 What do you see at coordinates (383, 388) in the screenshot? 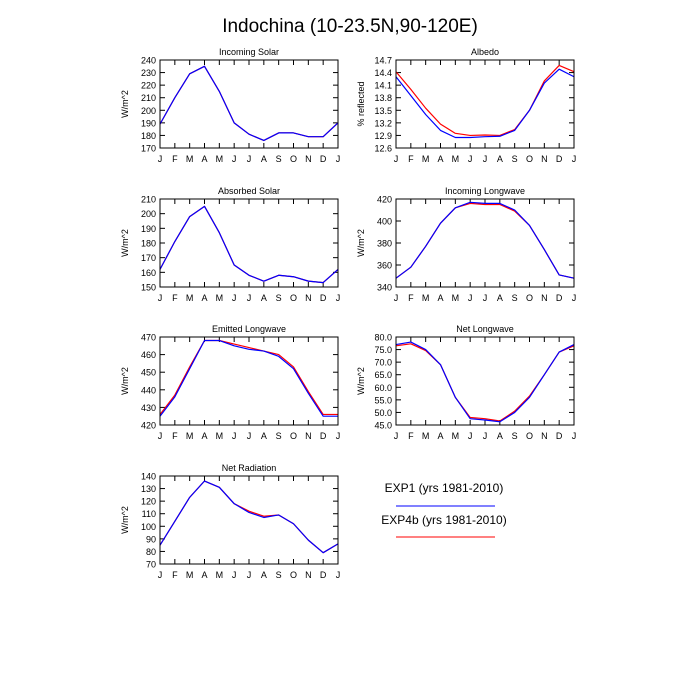
I see `y-tick-label: 60.0` at bounding box center [383, 388].